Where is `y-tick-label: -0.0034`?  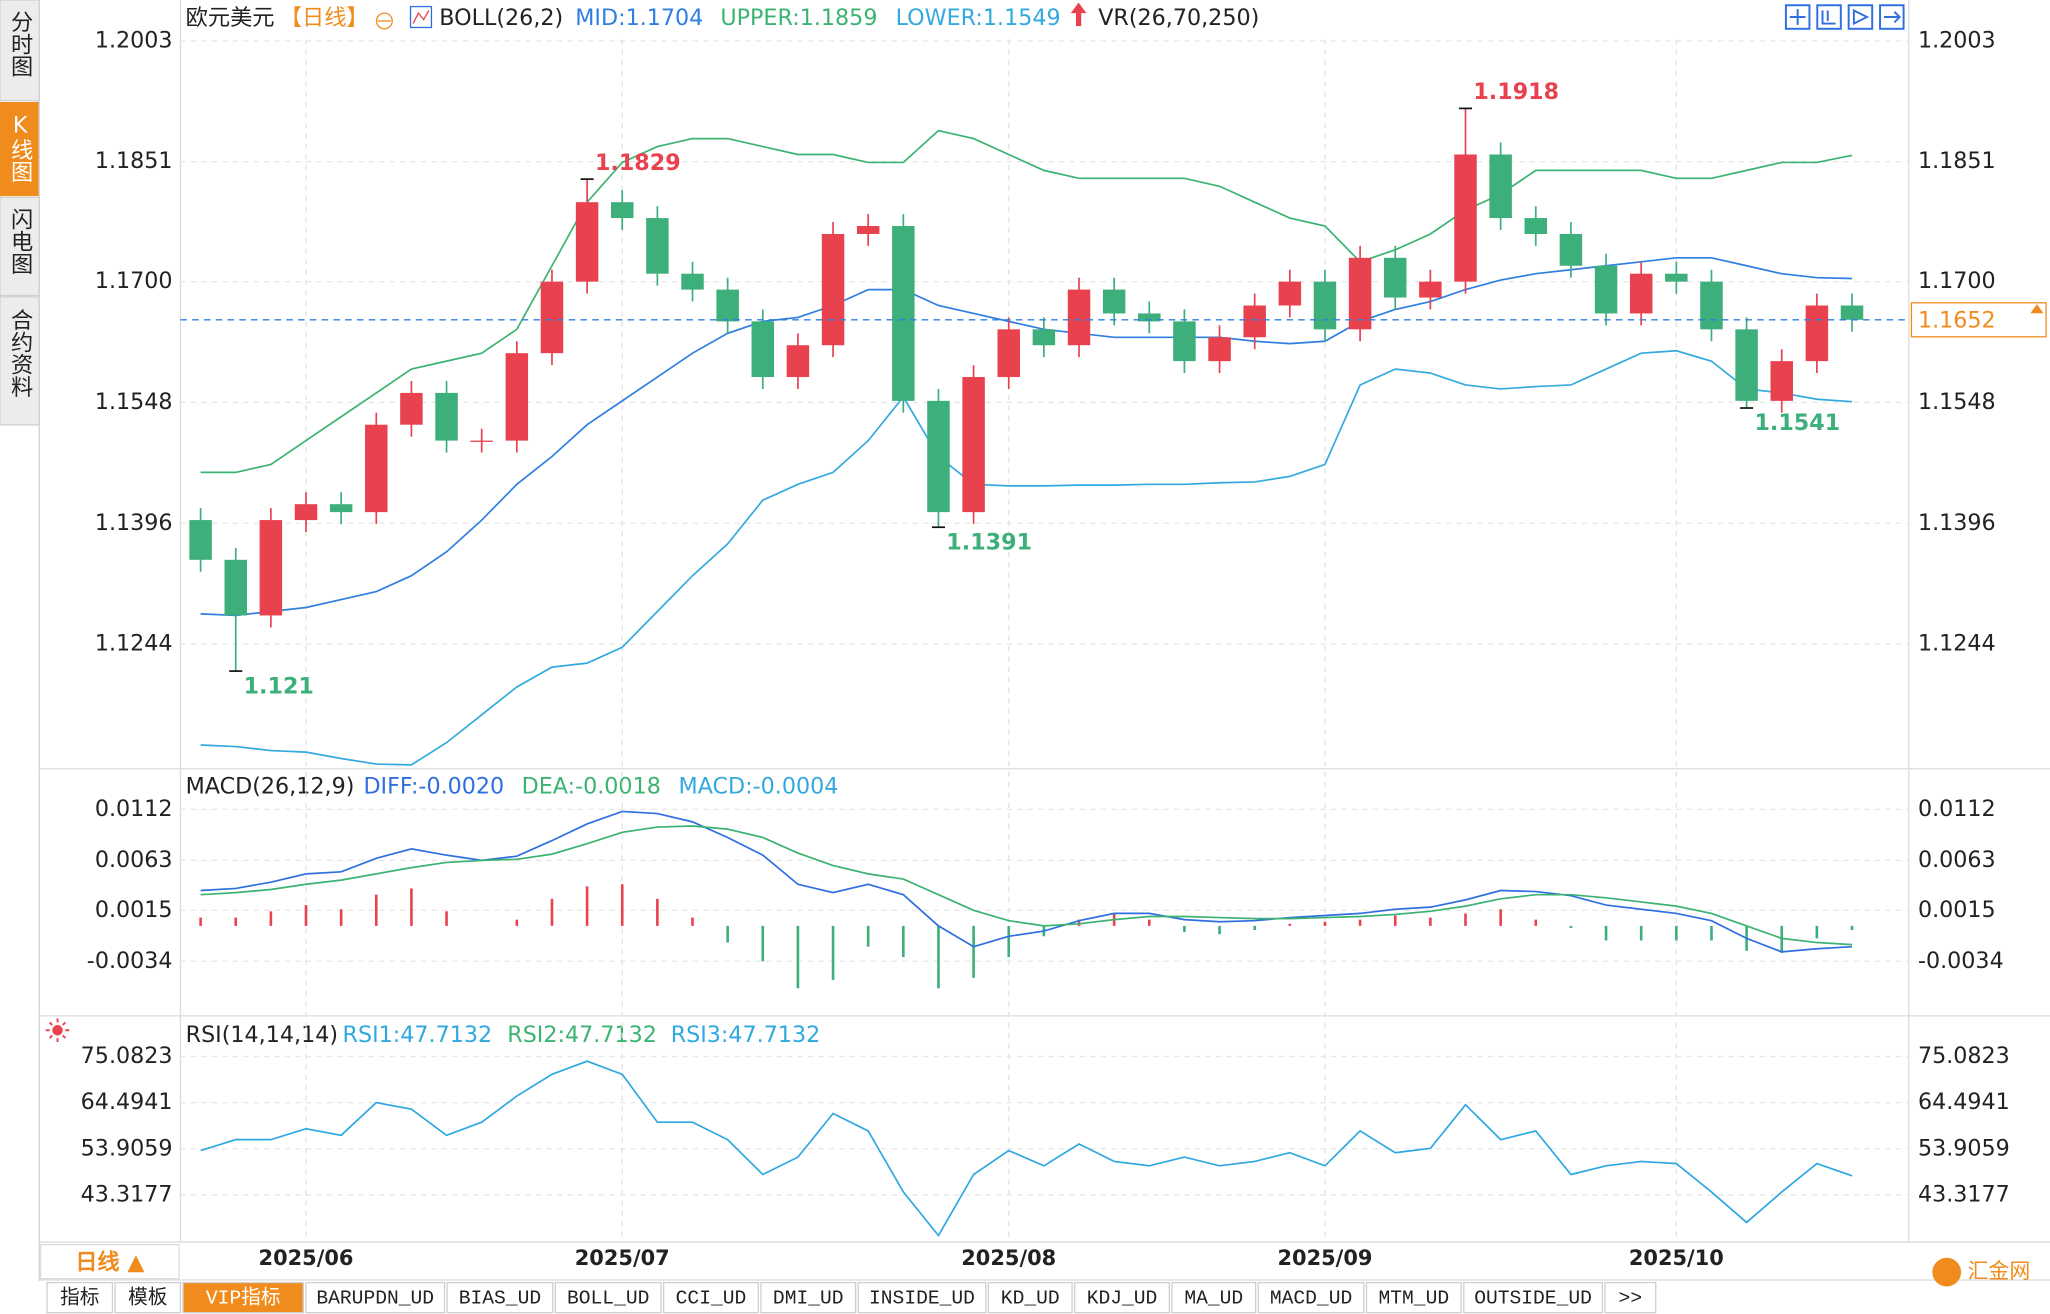 y-tick-label: -0.0034 is located at coordinates (130, 961).